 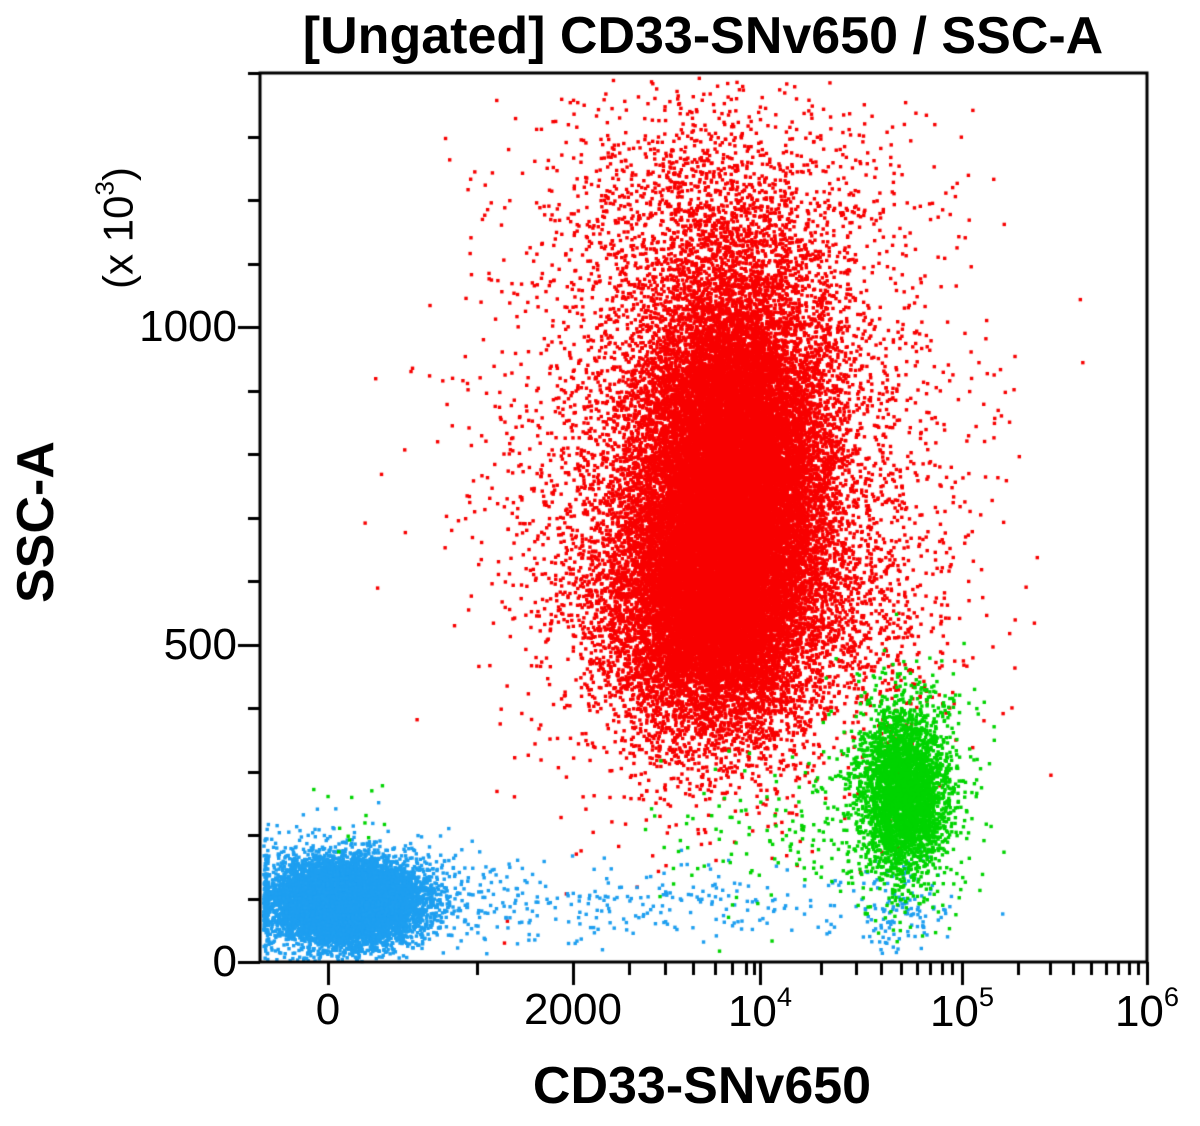 I want to click on x-tick-label: 10⁵, so click(x=962, y=1008).